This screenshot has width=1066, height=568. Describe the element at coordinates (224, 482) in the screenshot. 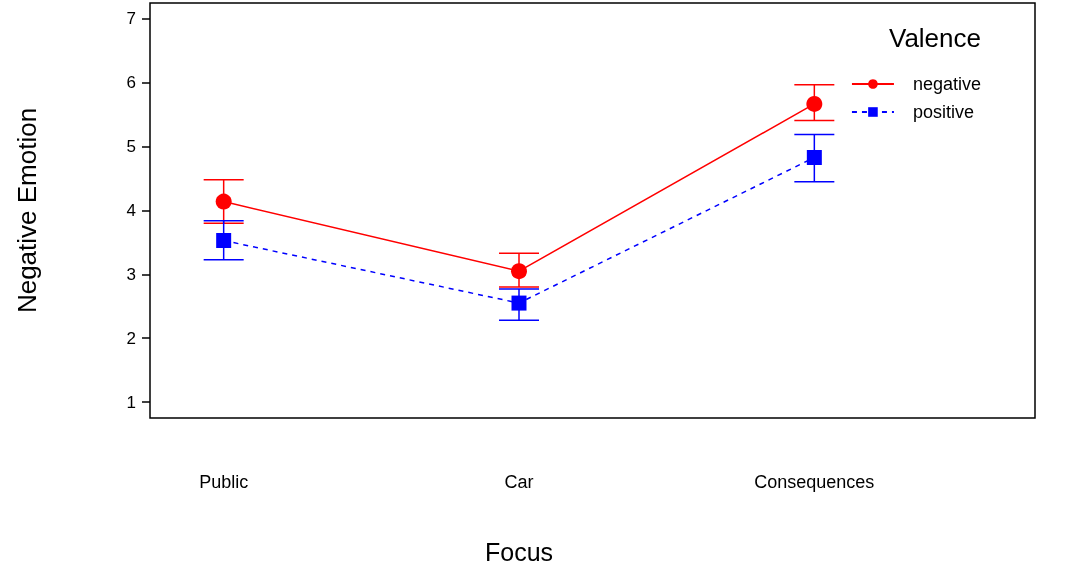

I see `x-tick-label: Public` at that location.